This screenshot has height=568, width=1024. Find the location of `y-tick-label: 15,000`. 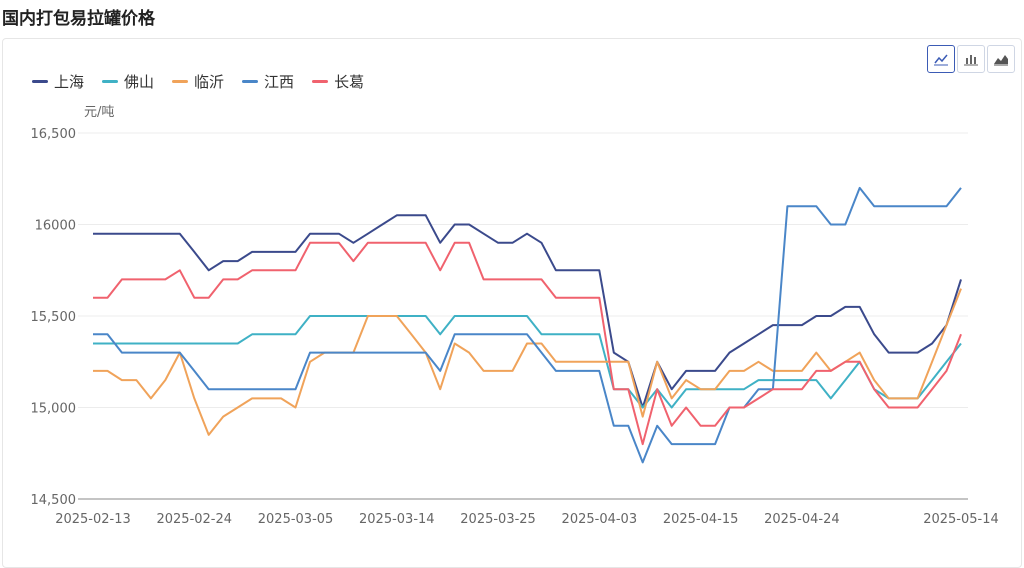

y-tick-label: 15,000 is located at coordinates (54, 409).